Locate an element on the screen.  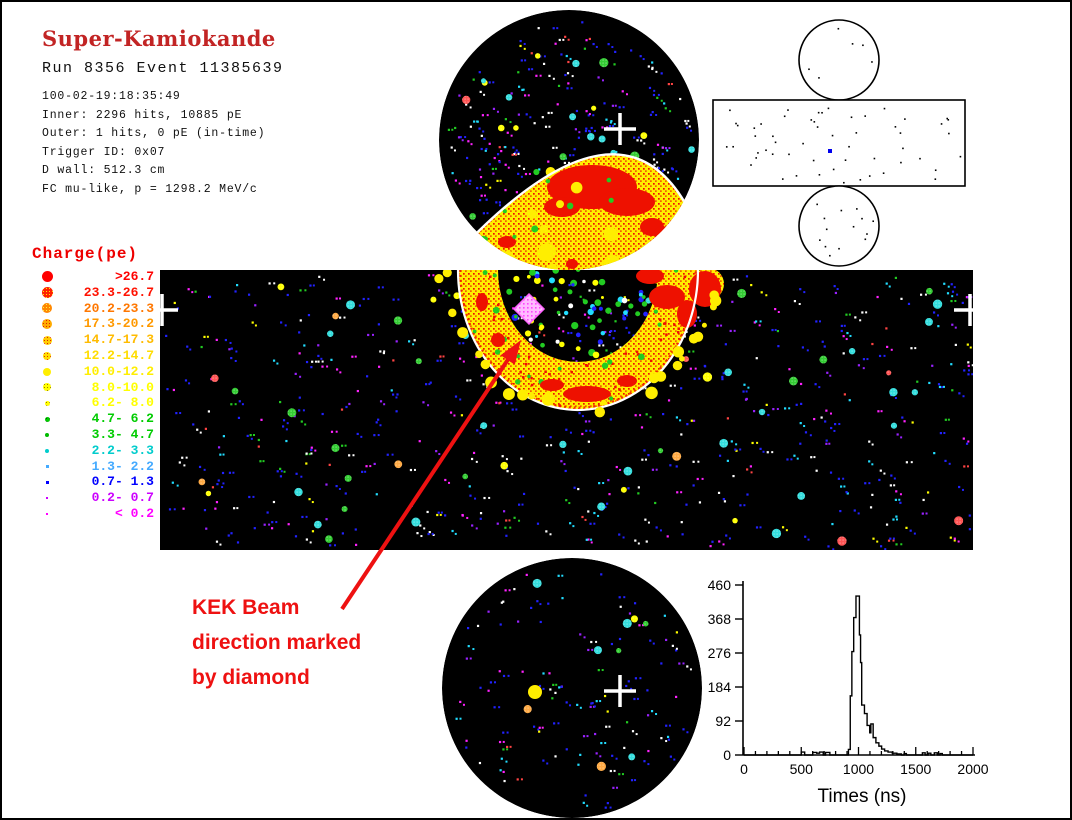
x-tick-label: 0 is located at coordinates (744, 769).